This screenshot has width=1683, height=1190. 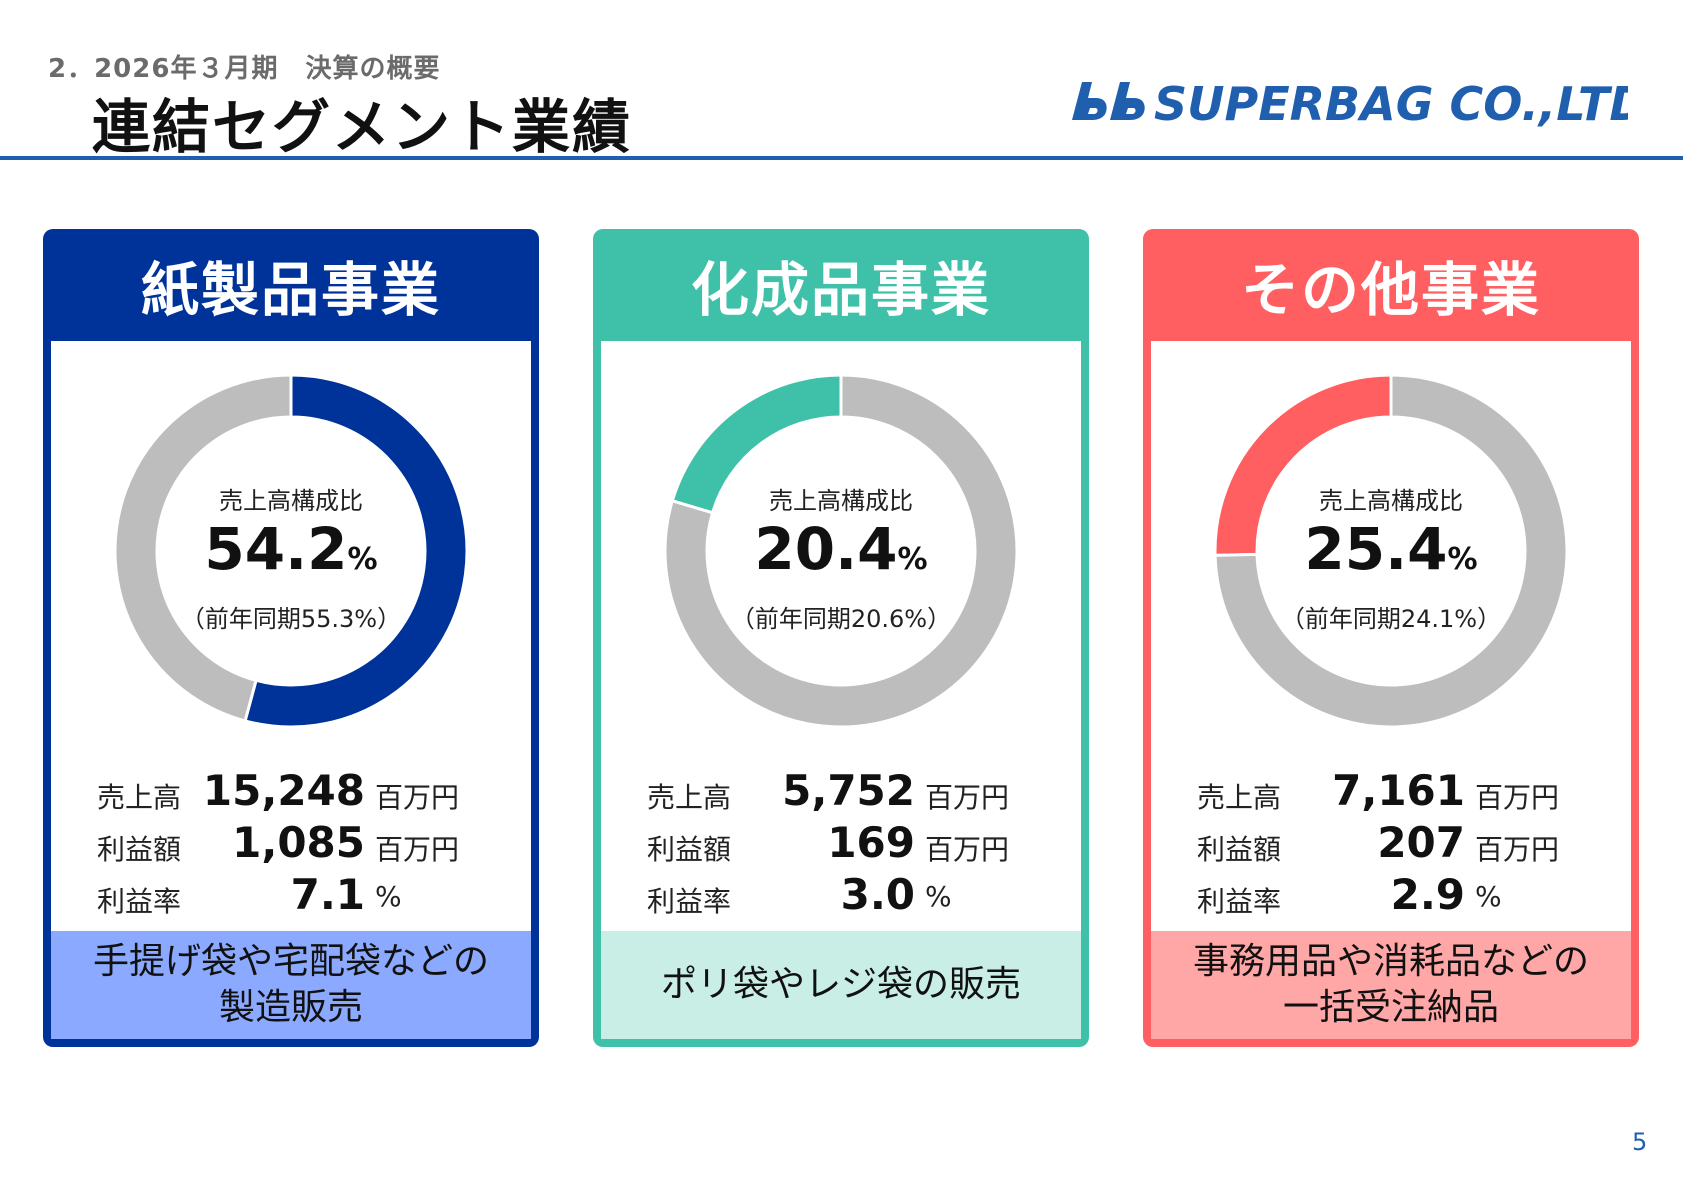 I want to click on share-number: 20.4, so click(x=826, y=549).